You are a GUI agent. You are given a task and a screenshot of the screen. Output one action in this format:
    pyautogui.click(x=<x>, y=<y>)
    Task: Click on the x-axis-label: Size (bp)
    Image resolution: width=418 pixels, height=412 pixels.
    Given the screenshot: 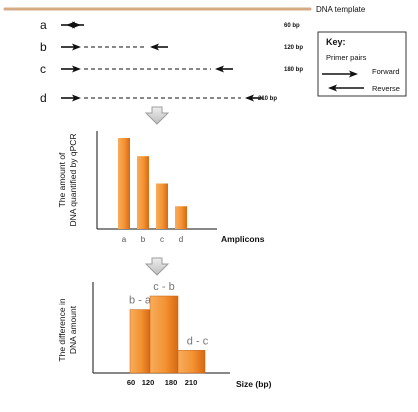 What is the action you would take?
    pyautogui.click(x=254, y=384)
    